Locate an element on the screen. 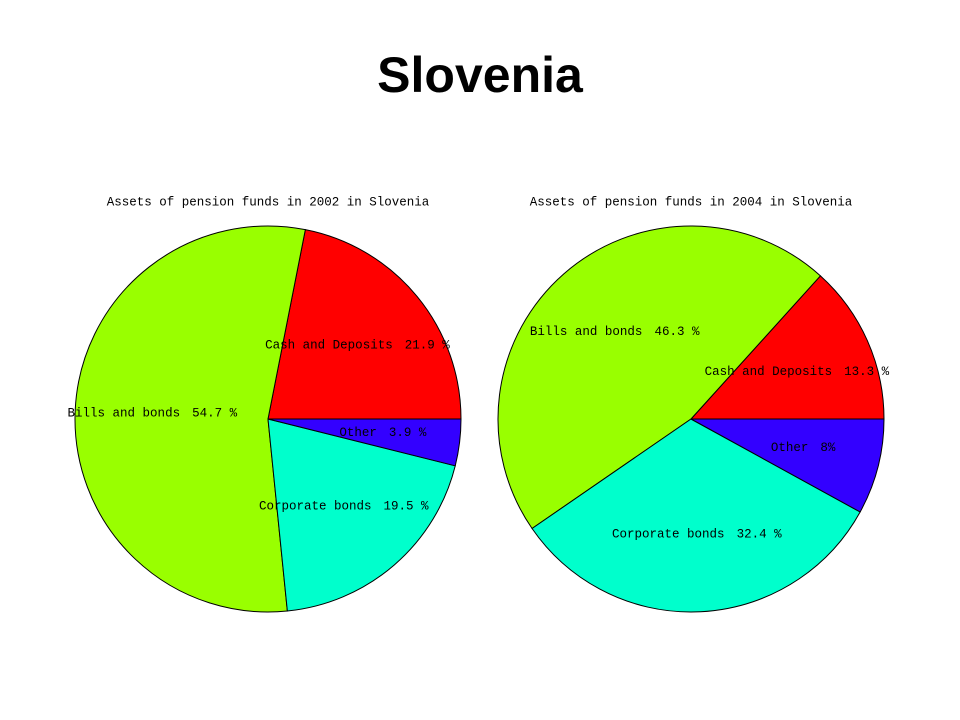  slice-label: Cash and Deposits 21.9 % is located at coordinates (357, 346).